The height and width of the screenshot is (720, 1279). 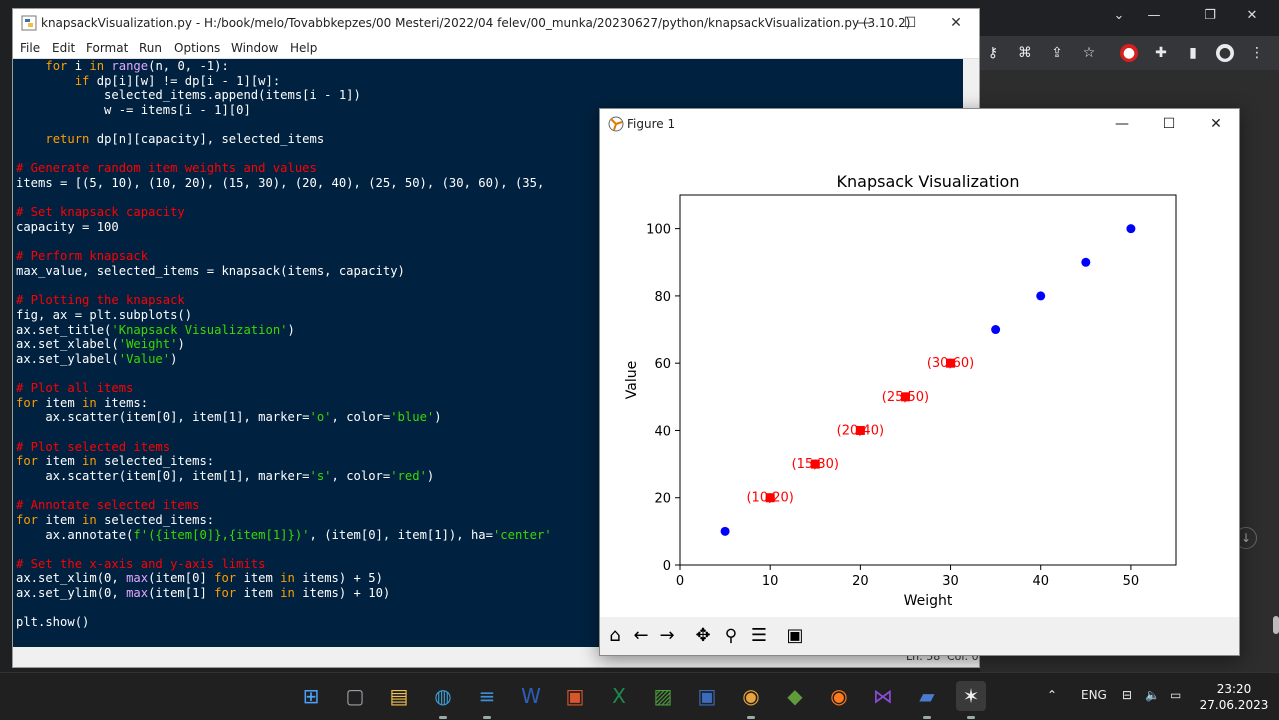 What do you see at coordinates (1127, 695) in the screenshot?
I see `network-icon: ⊟` at bounding box center [1127, 695].